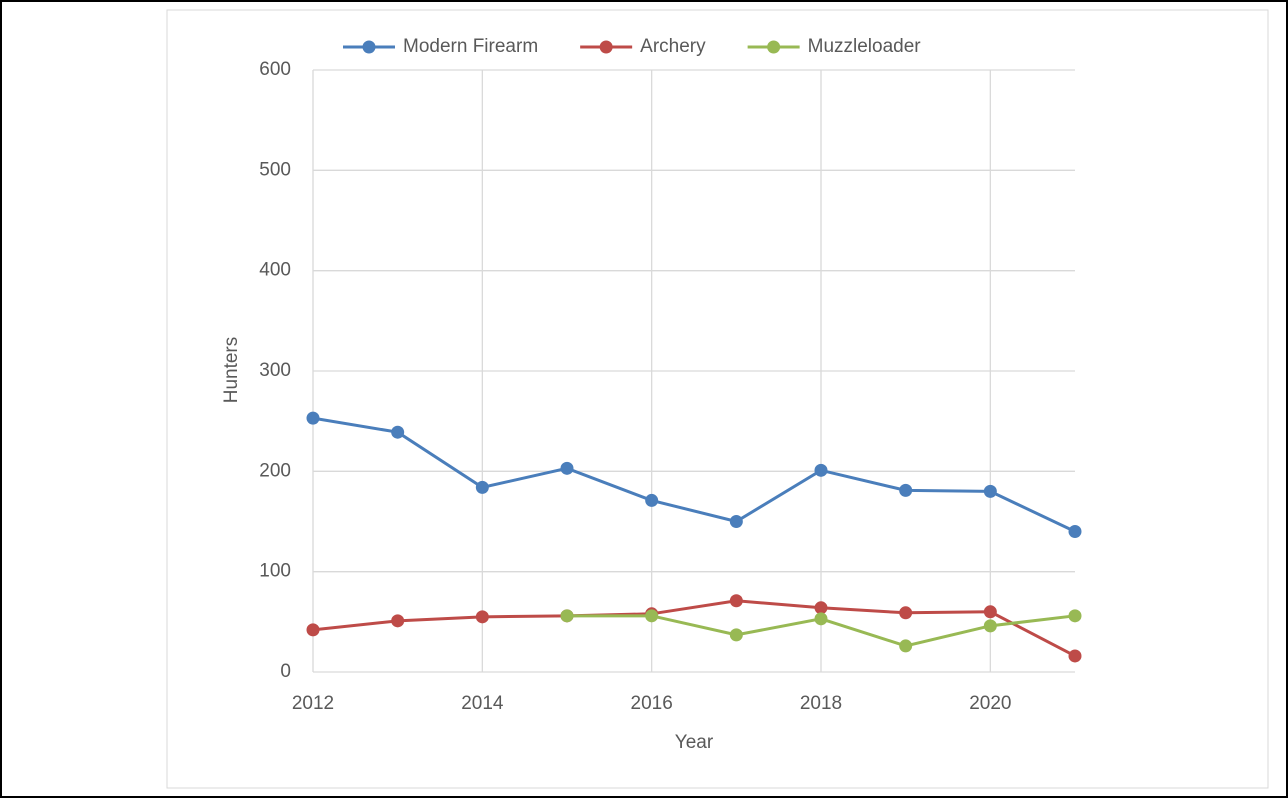  I want to click on y-tick-label: 0, so click(285, 671).